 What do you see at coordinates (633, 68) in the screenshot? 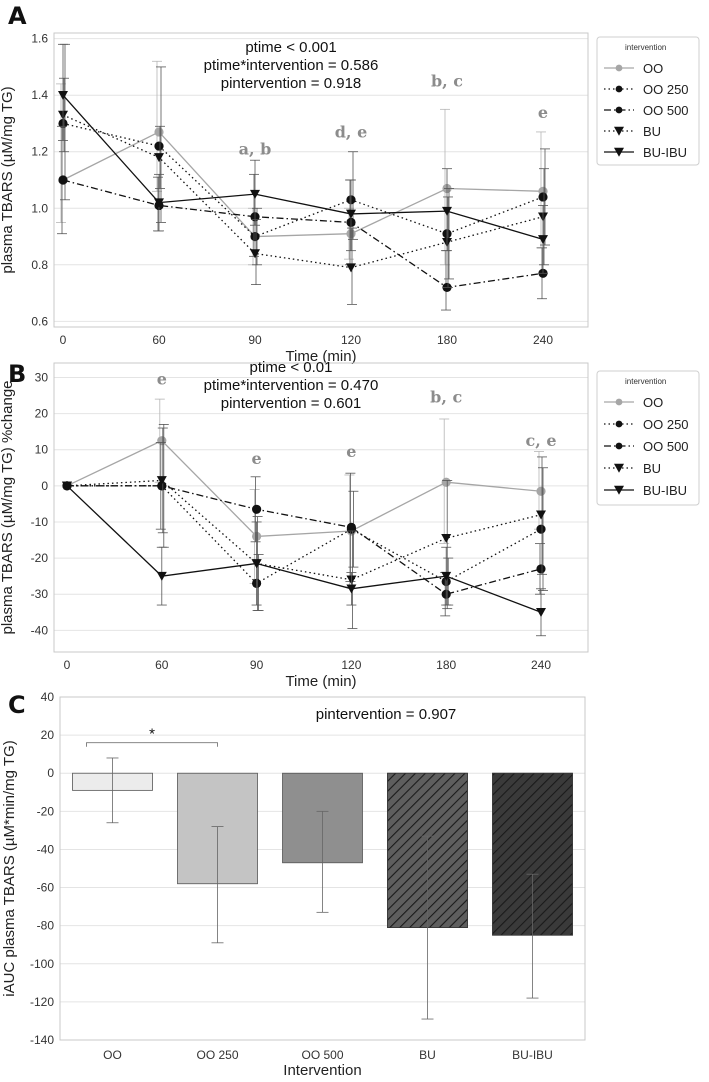
I see `legend-item: OO` at bounding box center [633, 68].